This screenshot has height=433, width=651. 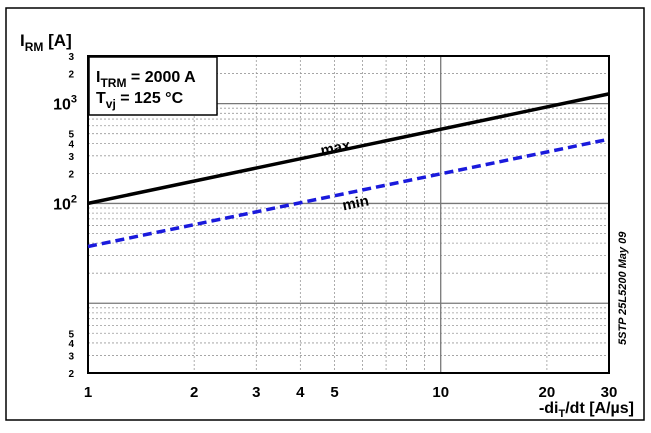 What do you see at coordinates (586, 410) in the screenshot?
I see `x-axis-label: -diT/dt [A/µs]` at bounding box center [586, 410].